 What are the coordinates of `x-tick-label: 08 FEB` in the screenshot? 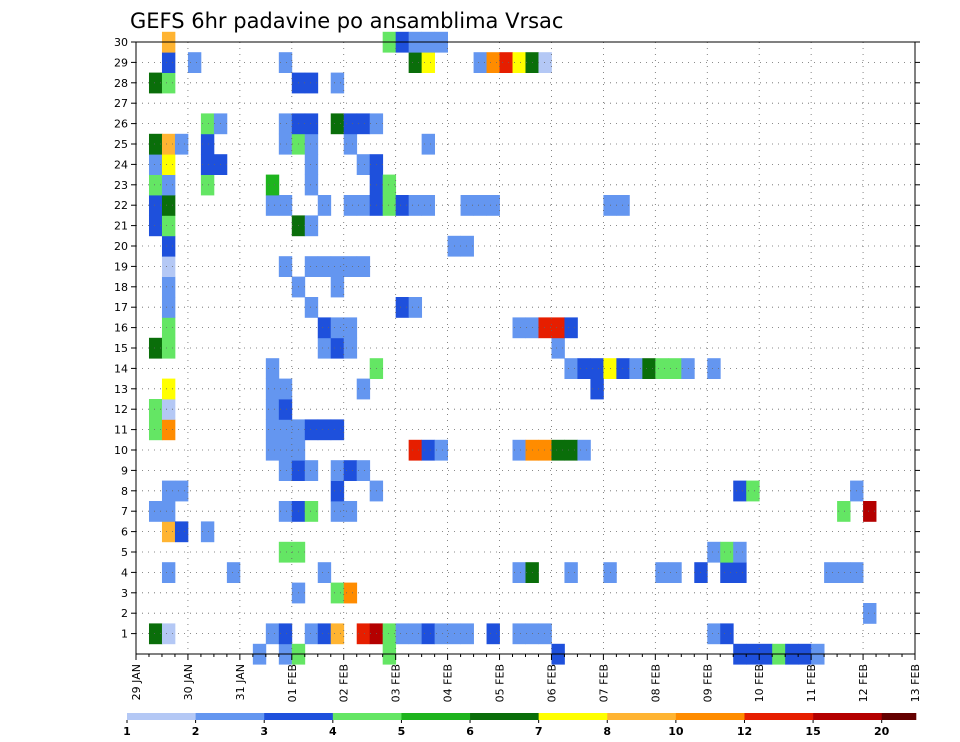 It's located at (655, 683).